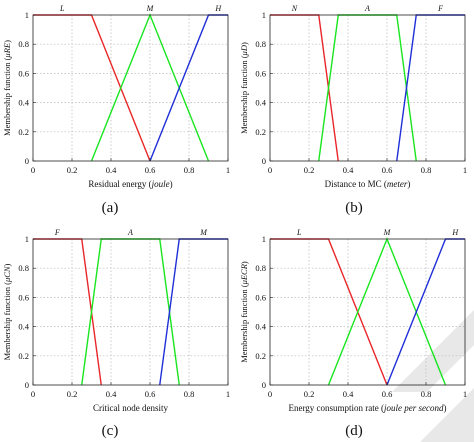 This screenshot has width=474, height=442. Describe the element at coordinates (110, 208) in the screenshot. I see `caption-a: (a)` at that location.